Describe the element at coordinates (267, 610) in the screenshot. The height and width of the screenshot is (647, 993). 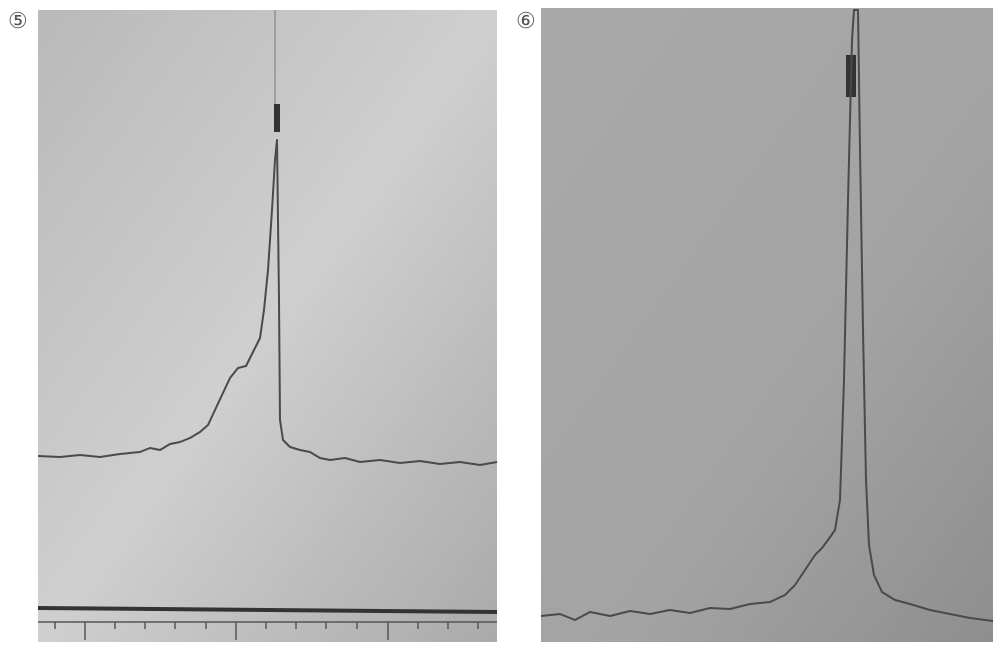
I see `base-line` at that location.